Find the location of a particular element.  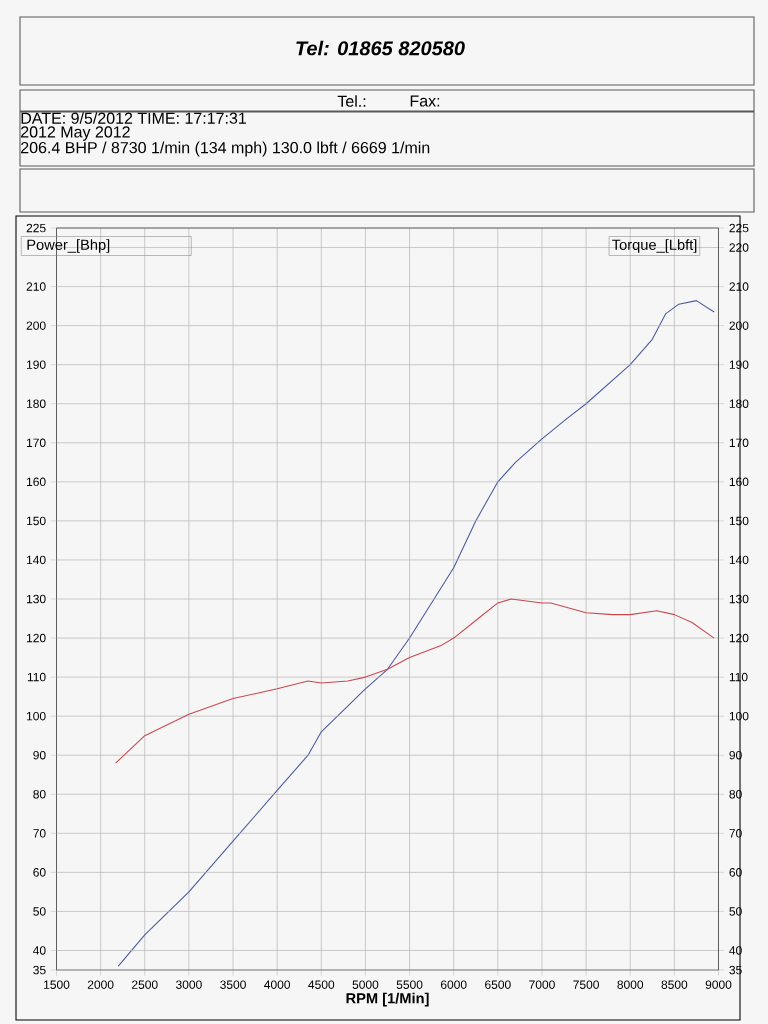

y-tick-label: 190 is located at coordinates (36, 364).